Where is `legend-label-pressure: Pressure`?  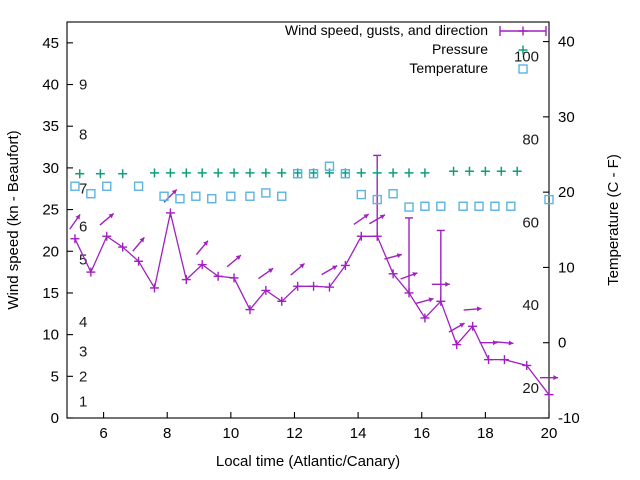 legend-label-pressure: Pressure is located at coordinates (460, 49).